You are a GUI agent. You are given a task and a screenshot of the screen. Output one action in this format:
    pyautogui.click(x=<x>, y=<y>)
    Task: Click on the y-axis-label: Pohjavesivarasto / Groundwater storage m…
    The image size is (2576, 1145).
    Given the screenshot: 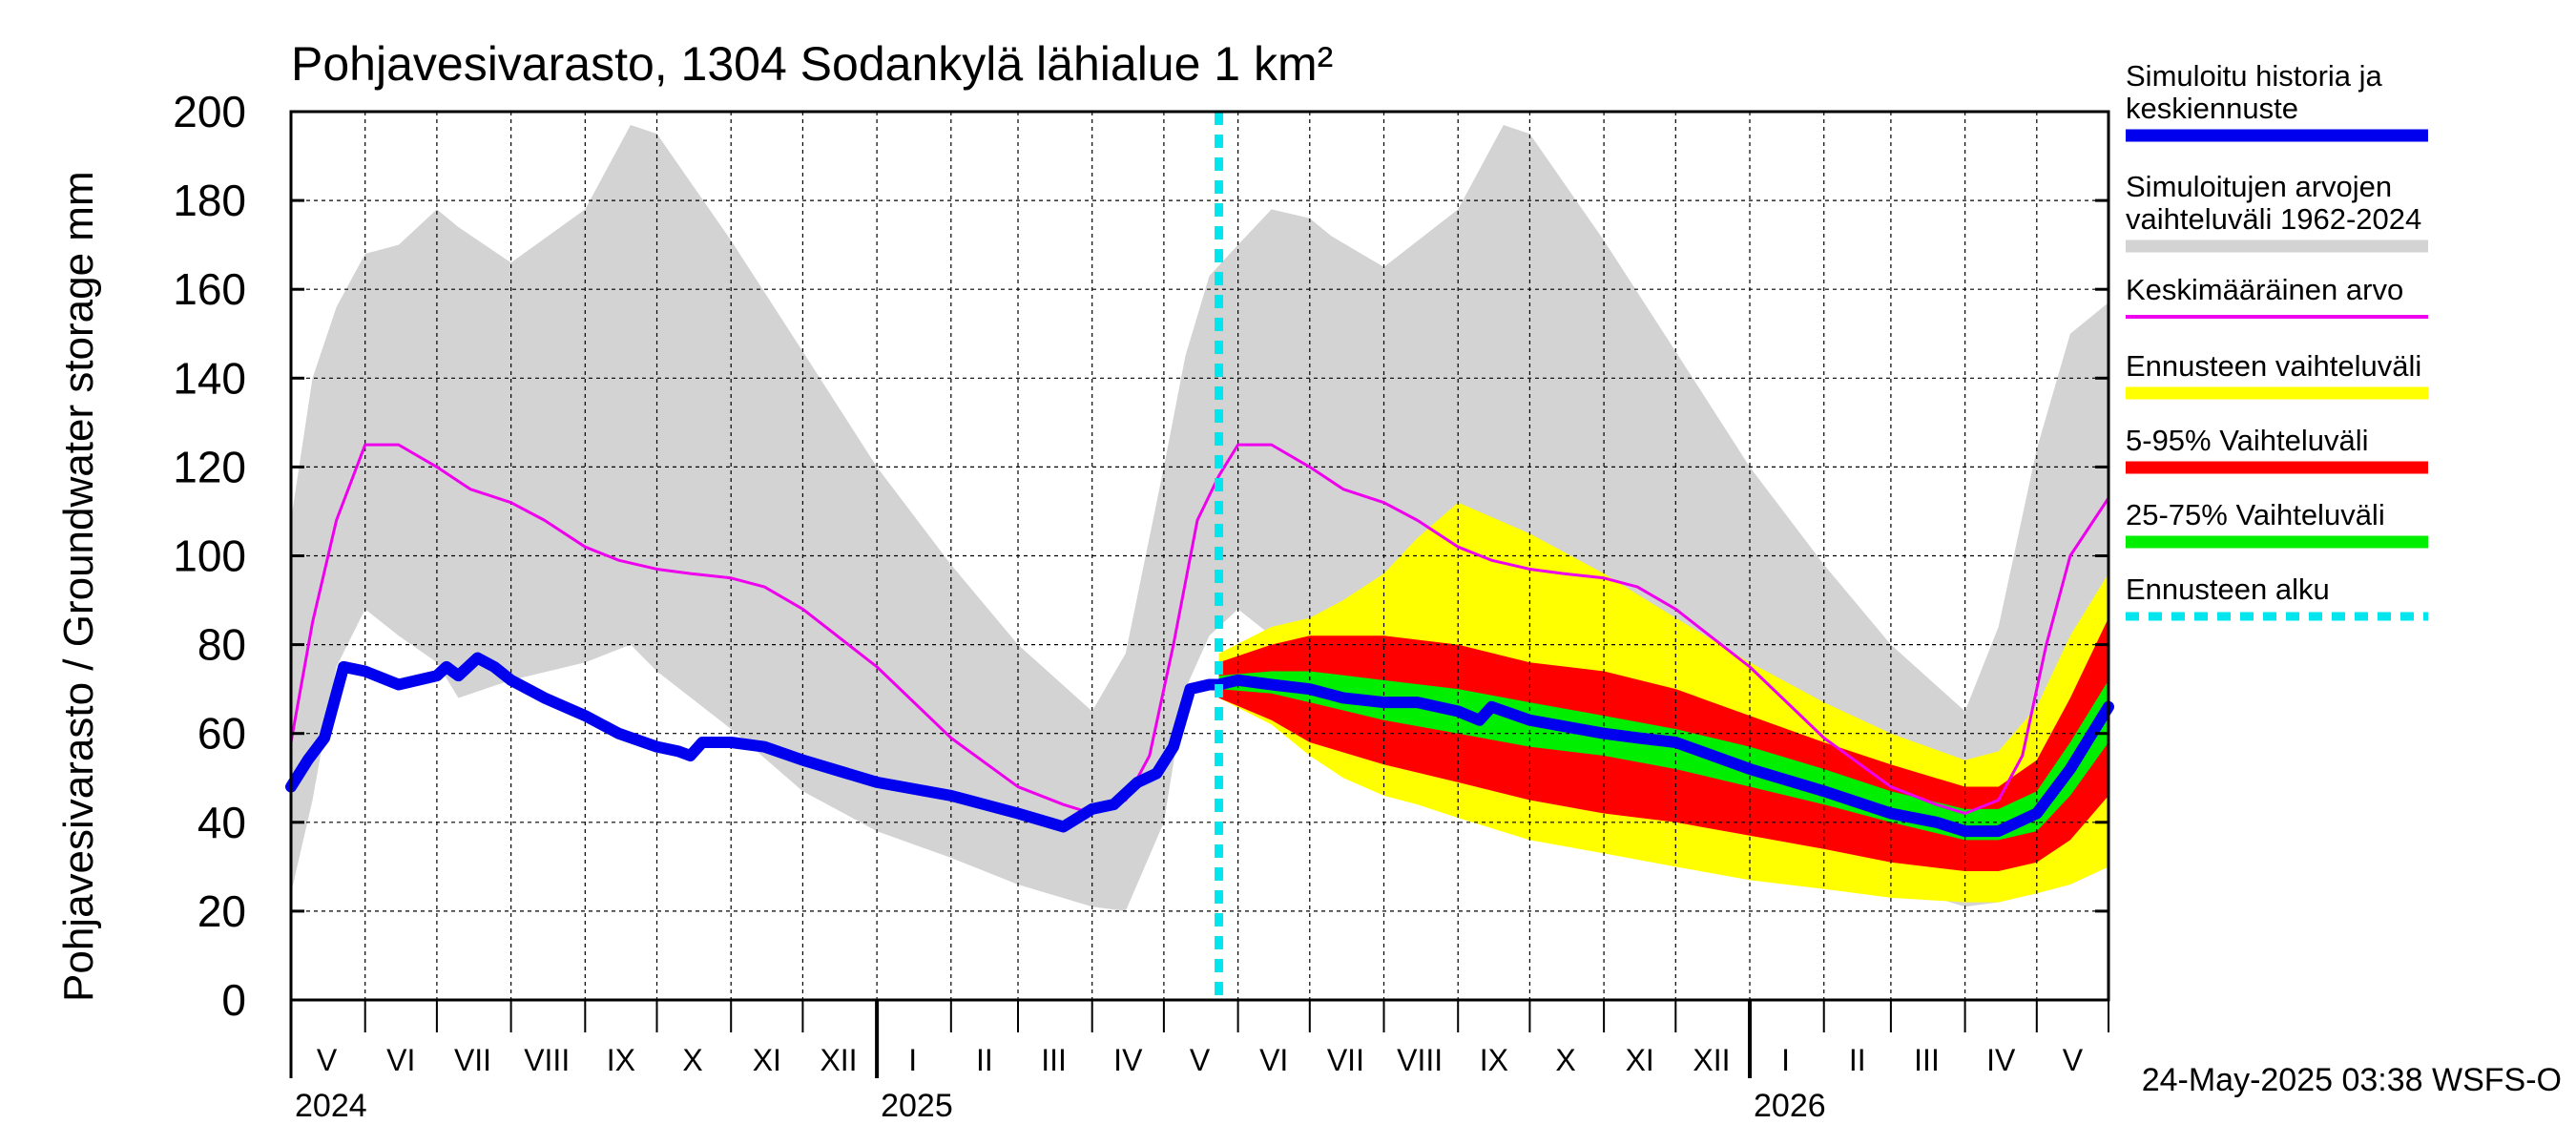 What is the action you would take?
    pyautogui.click(x=78, y=586)
    